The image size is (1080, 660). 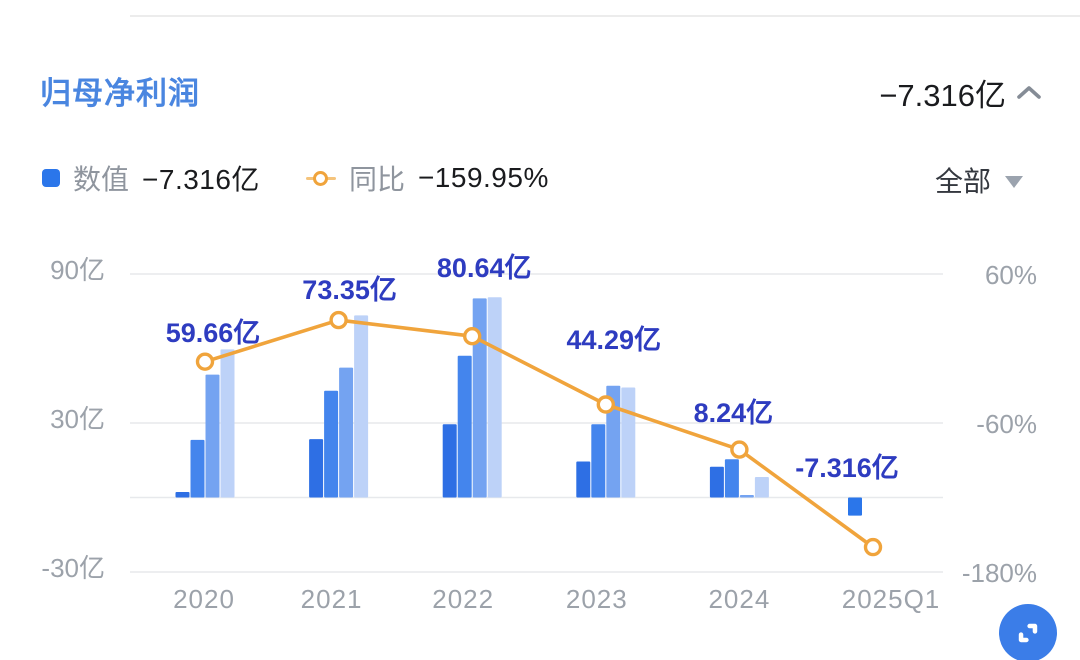 I want to click on period-filter-label: 全部, so click(x=962, y=181).